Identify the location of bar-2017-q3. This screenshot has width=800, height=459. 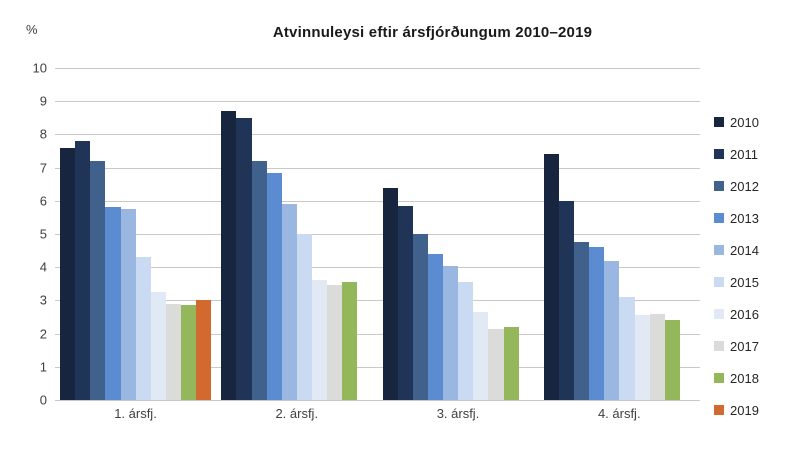
(496, 364).